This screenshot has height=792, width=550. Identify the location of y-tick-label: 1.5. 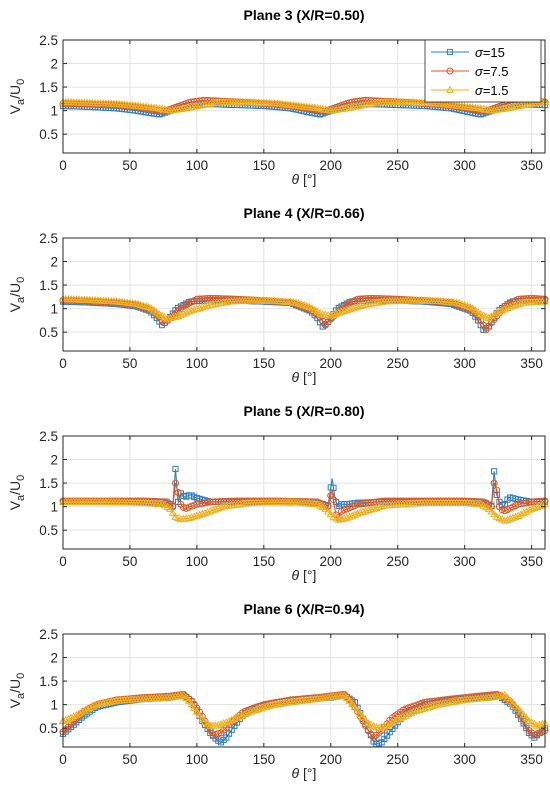
(48, 681).